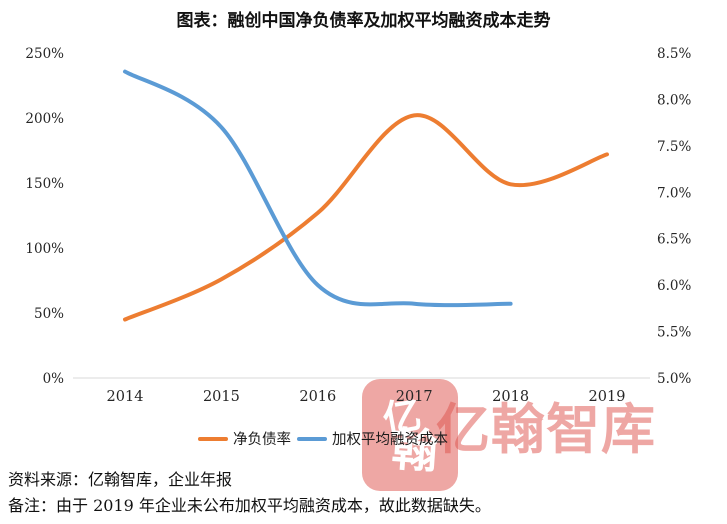 Image resolution: width=727 pixels, height=524 pixels. I want to click on left-axis-tick: 150%, so click(44, 184).